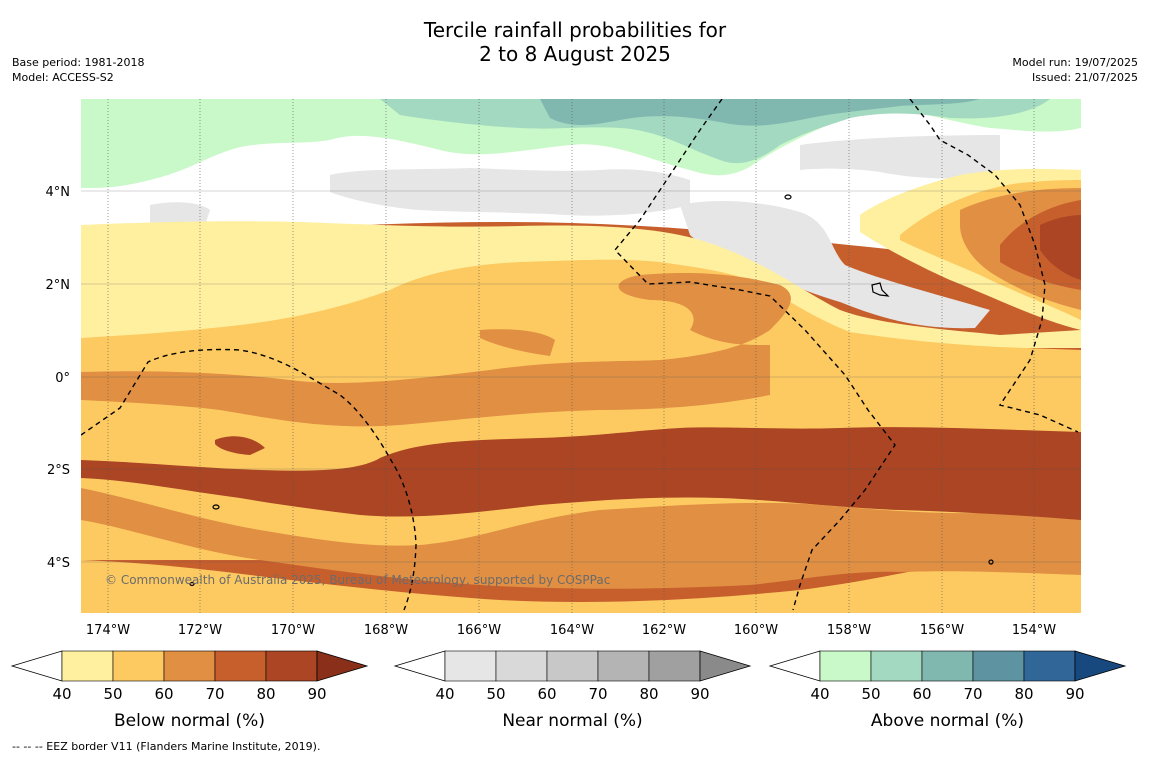 Image resolution: width=1150 pixels, height=758 pixels. What do you see at coordinates (947, 721) in the screenshot?
I see `colorbar-title: Above normal (%)` at bounding box center [947, 721].